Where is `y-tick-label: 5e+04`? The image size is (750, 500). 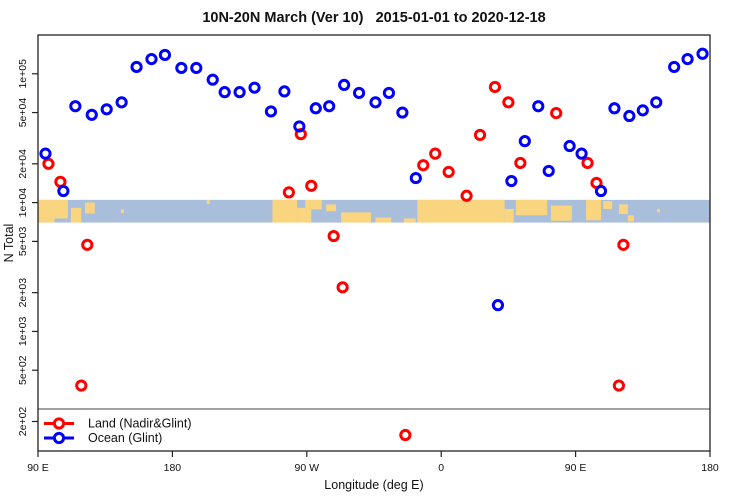 y-tick-label: 5e+04 is located at coordinates (23, 113).